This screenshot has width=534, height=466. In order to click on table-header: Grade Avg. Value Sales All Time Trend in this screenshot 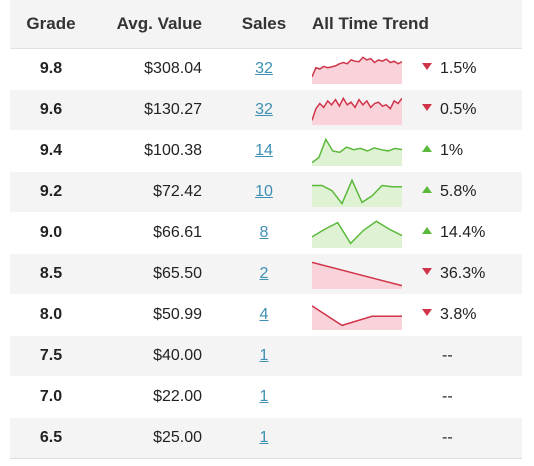, I will do `click(266, 24)`.